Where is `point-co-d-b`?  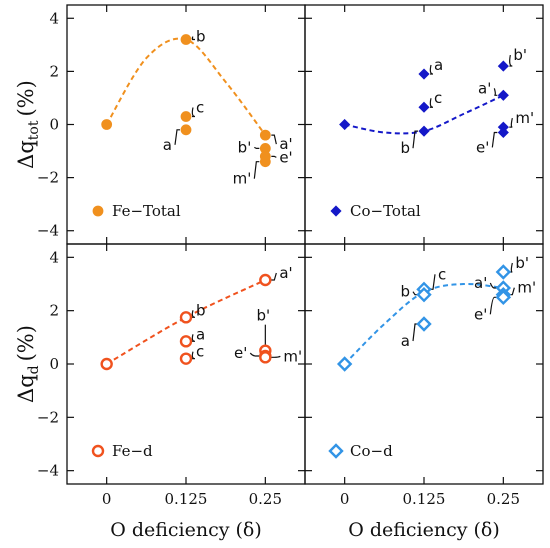
point-co-d-b is located at coordinates (424, 294).